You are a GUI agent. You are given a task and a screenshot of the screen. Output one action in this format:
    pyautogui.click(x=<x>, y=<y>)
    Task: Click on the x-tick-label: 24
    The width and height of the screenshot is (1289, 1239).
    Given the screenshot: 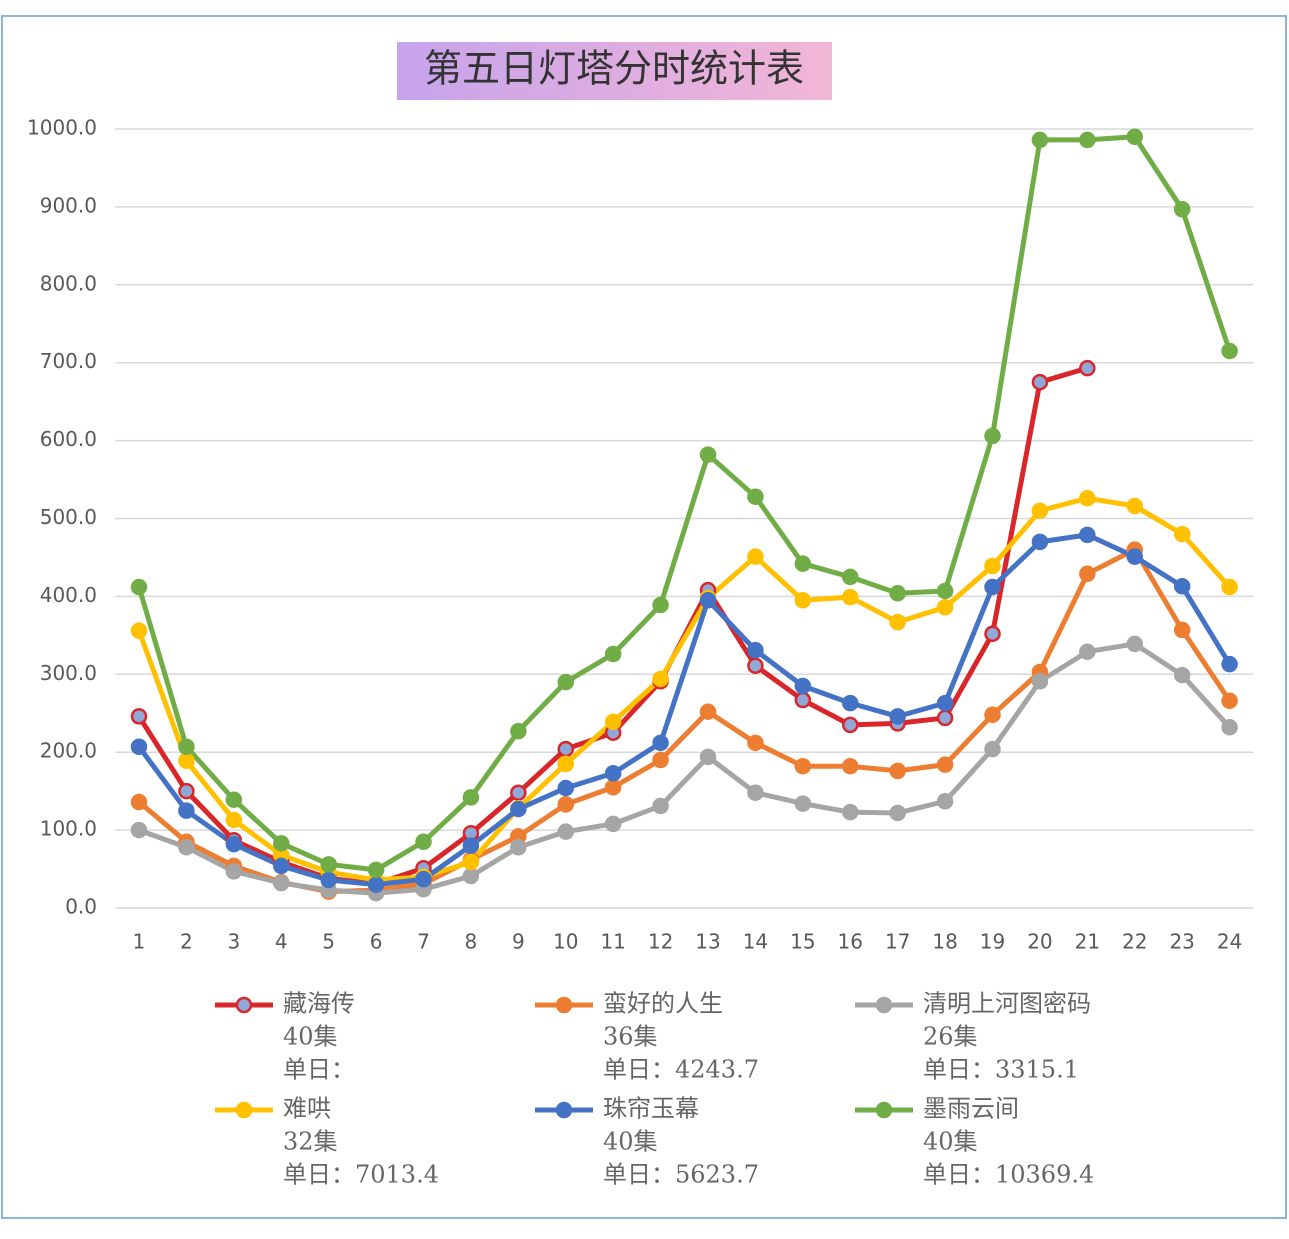 What is the action you would take?
    pyautogui.click(x=1229, y=942)
    